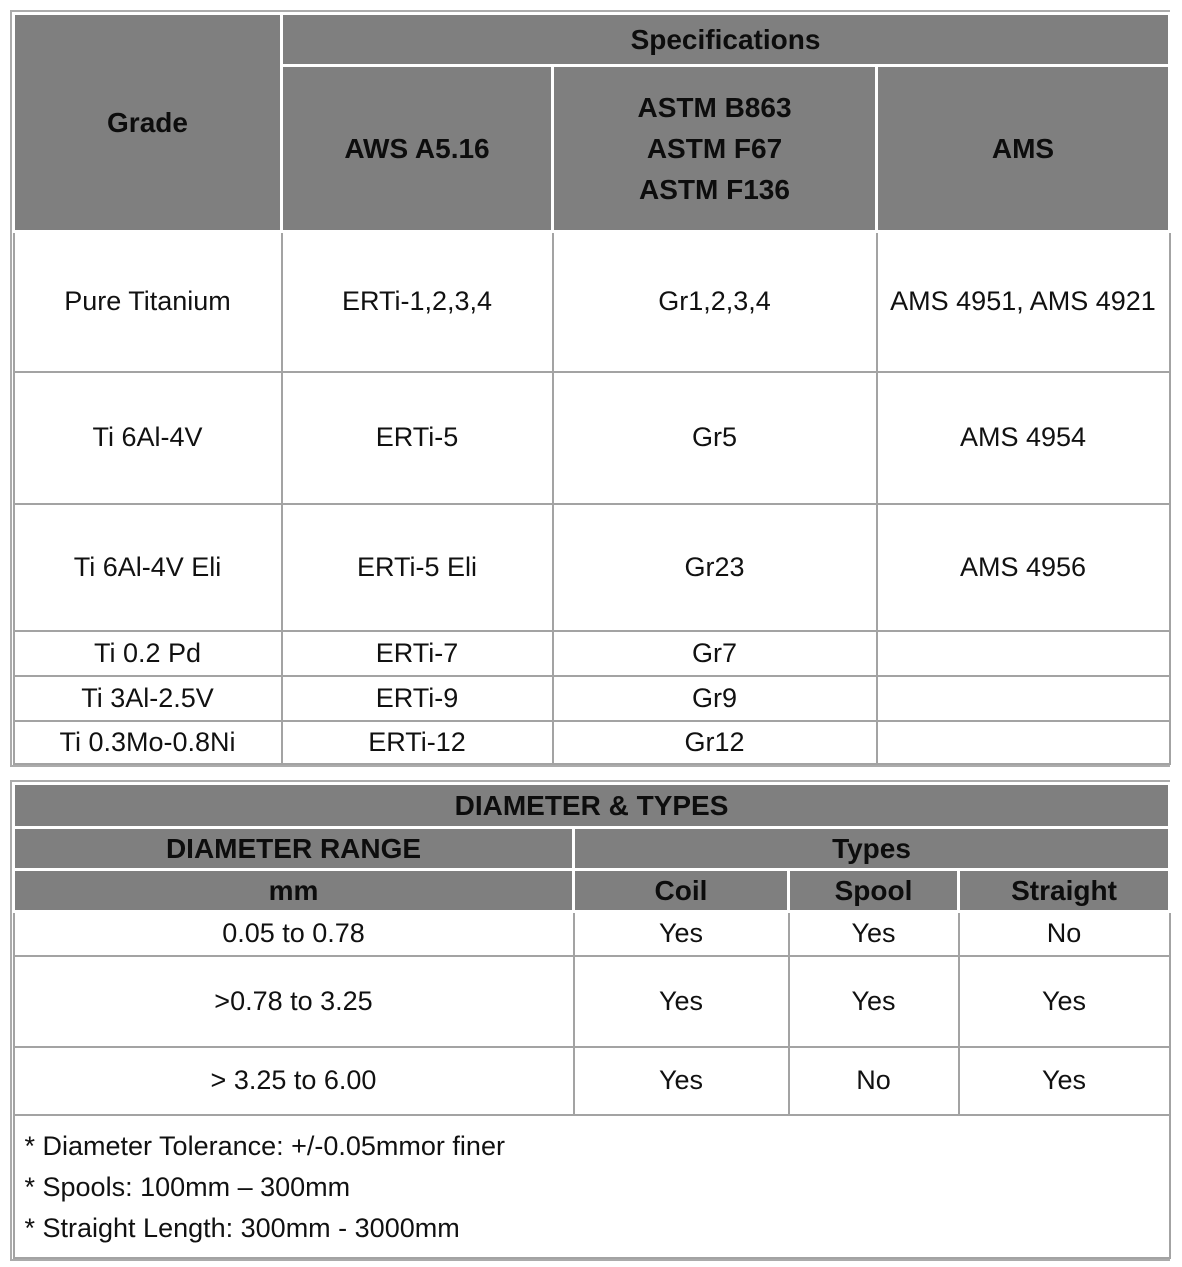 This screenshot has width=1182, height=1267. I want to click on ams-header: AMS, so click(1023, 148).